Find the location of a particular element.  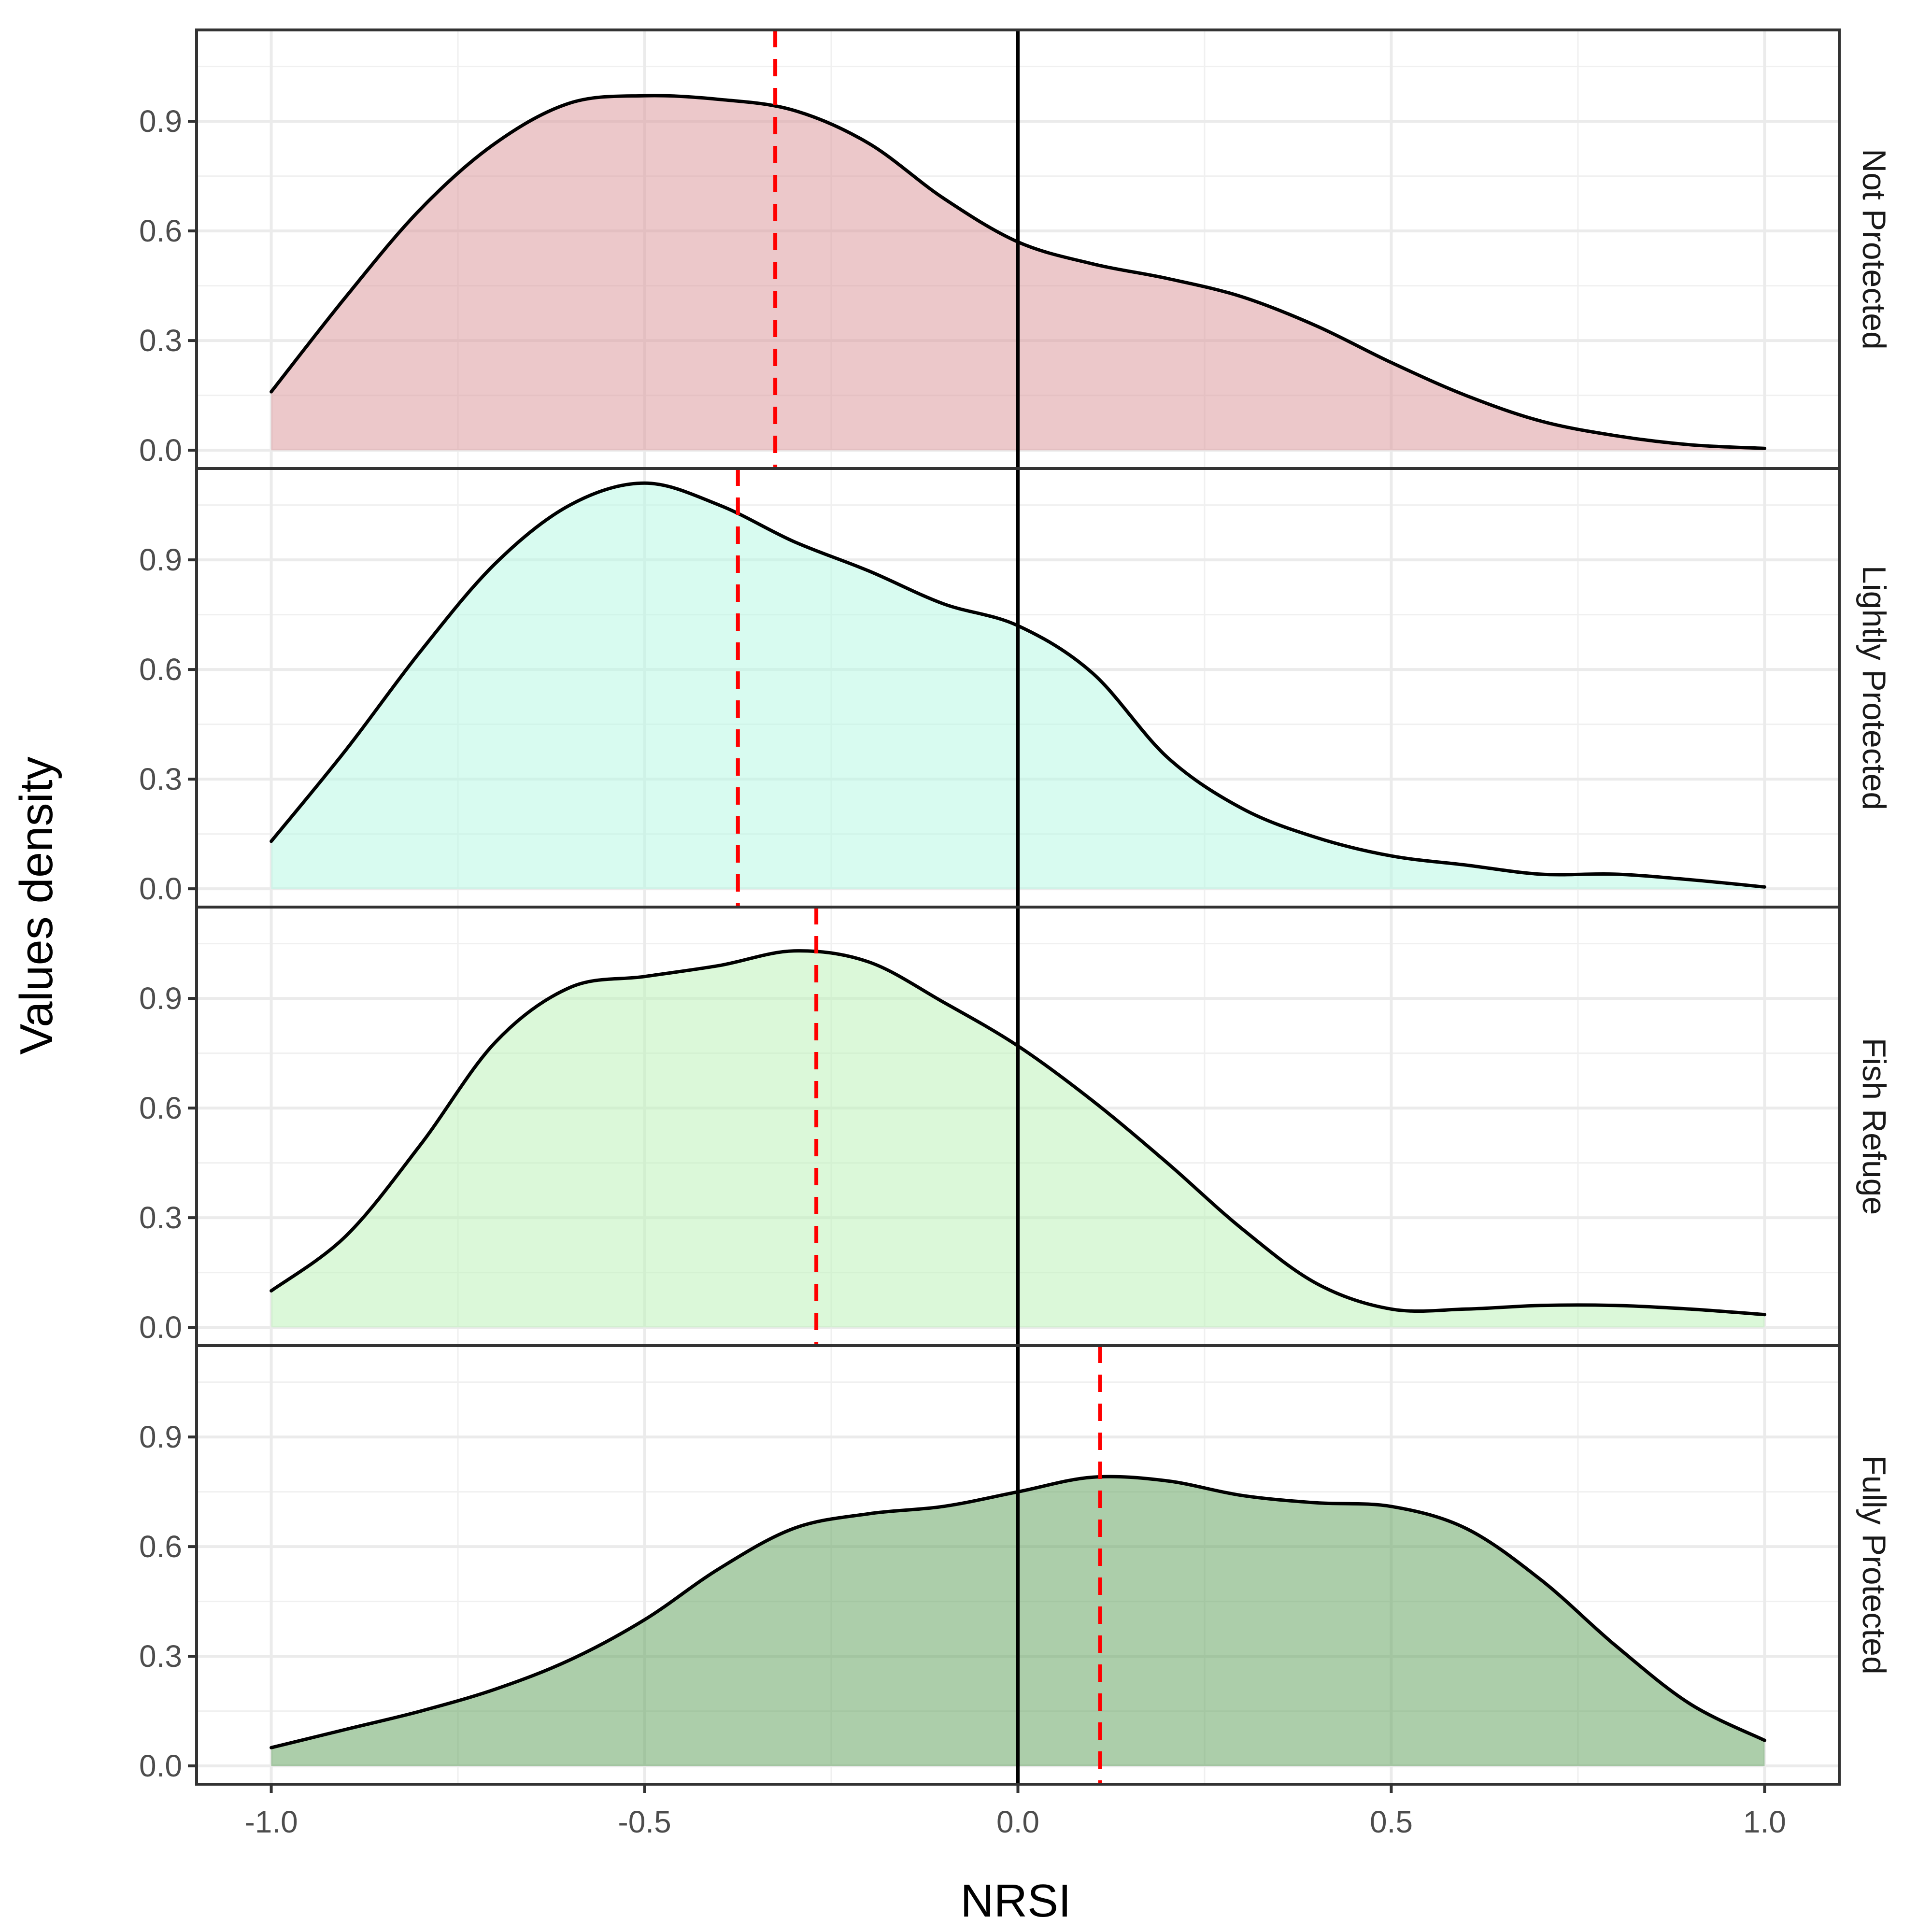

x-tick-label: 0.0 is located at coordinates (1018, 1821).